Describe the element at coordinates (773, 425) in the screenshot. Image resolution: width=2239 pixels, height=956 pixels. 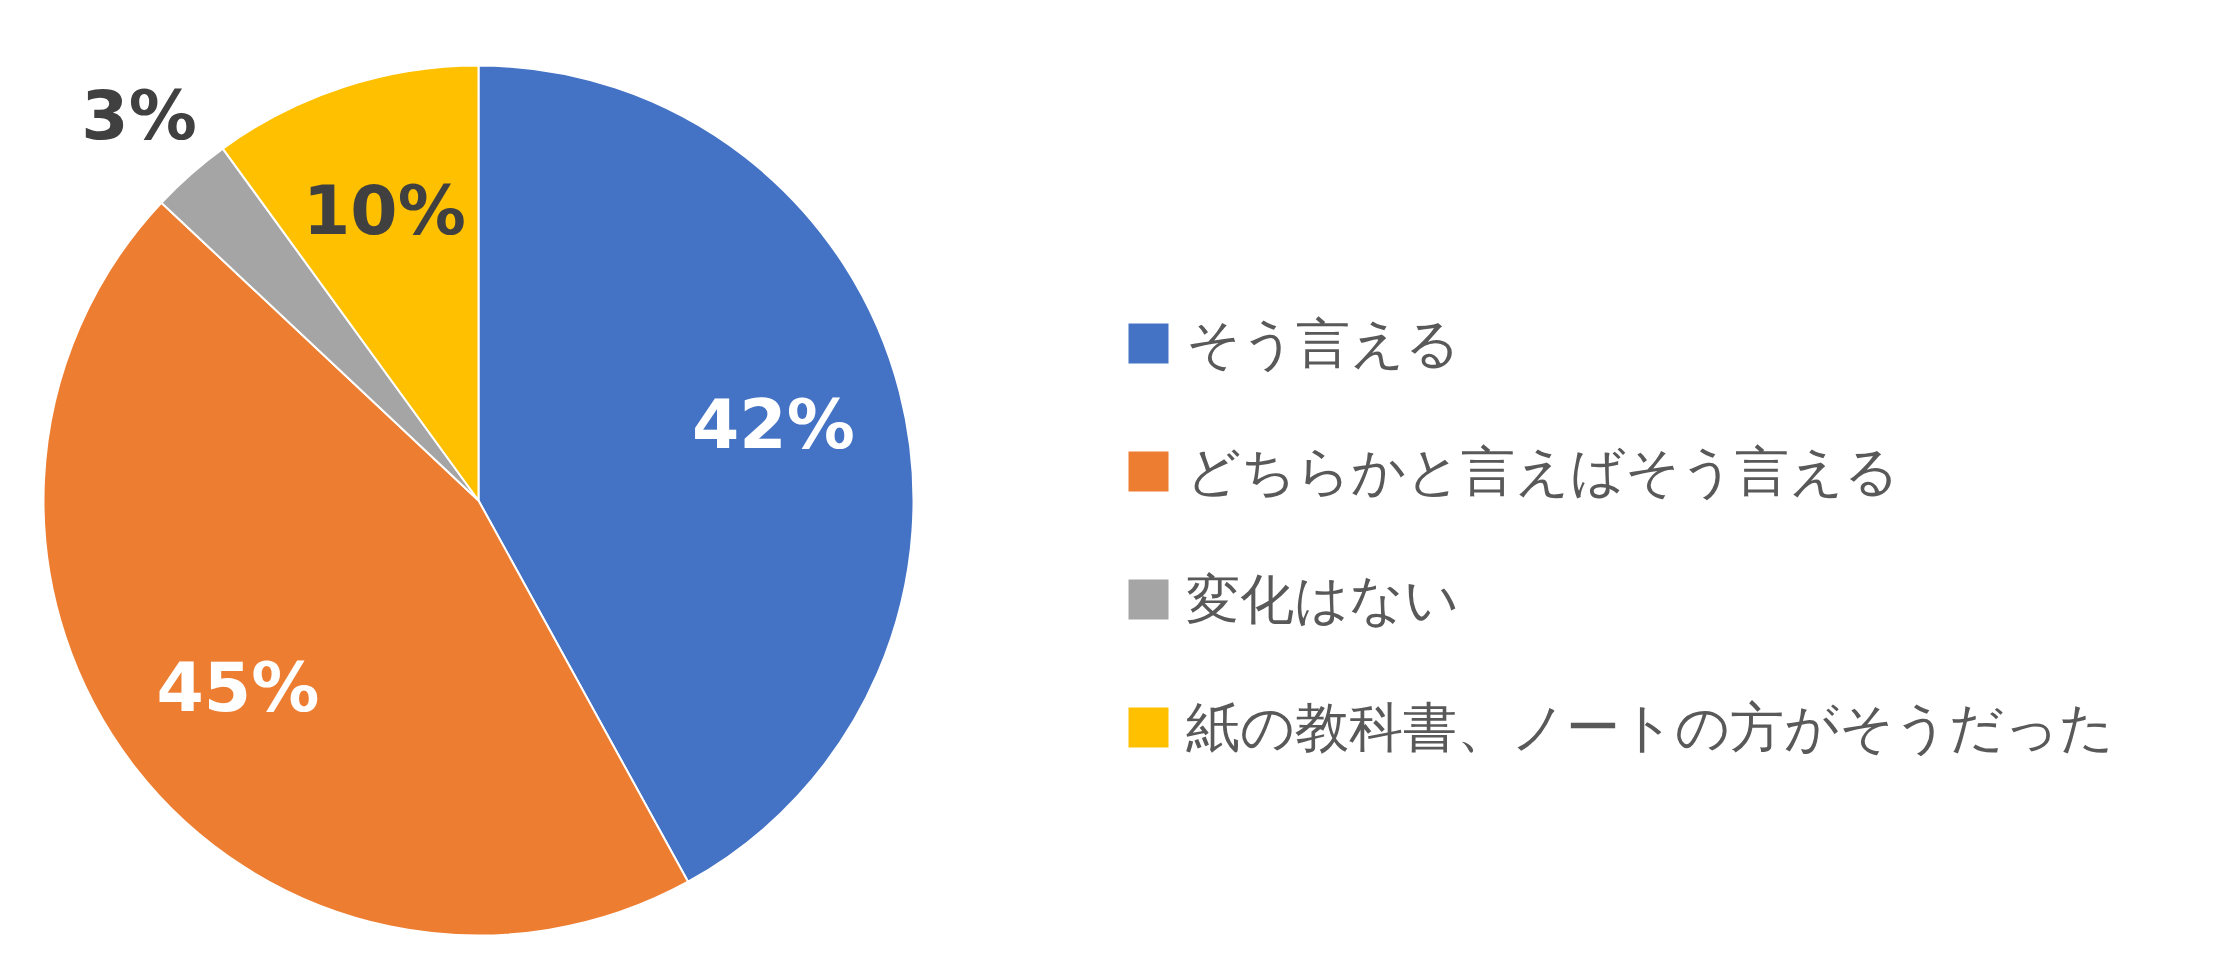
I see `data-label: 42%` at that location.